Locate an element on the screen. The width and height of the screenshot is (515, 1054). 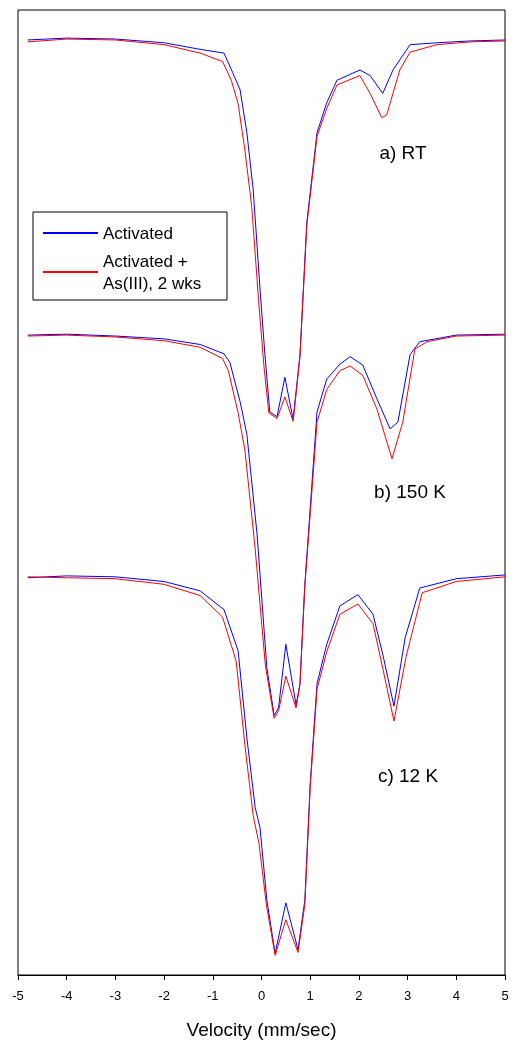
x-tick-label: -4 is located at coordinates (66, 995).